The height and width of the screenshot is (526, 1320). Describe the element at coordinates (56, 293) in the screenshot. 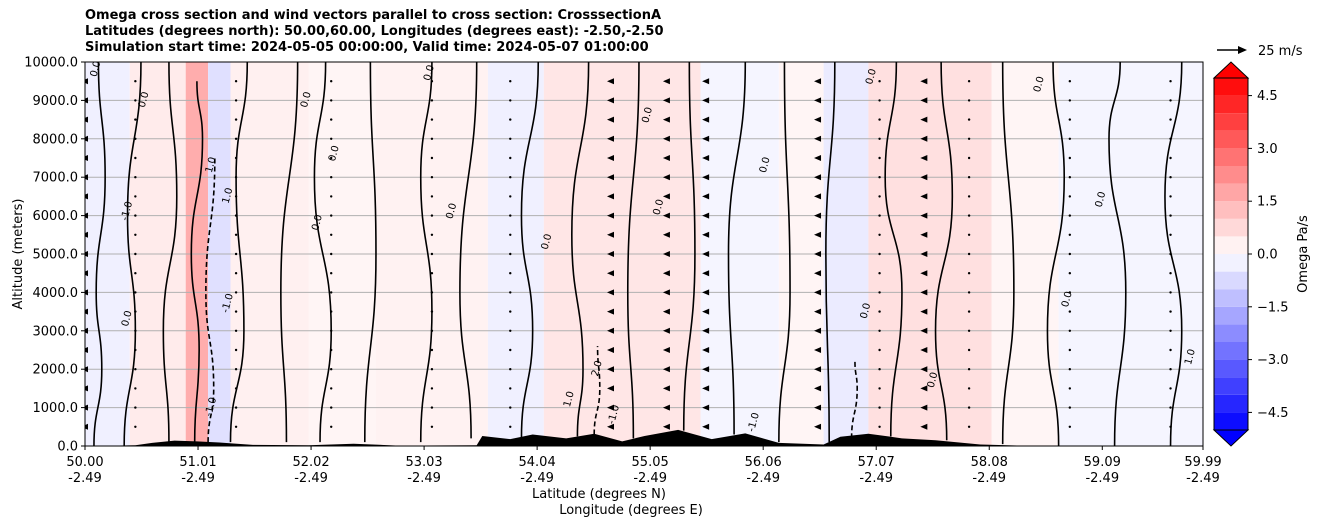

I see `y-tick-label: 4000.0` at that location.